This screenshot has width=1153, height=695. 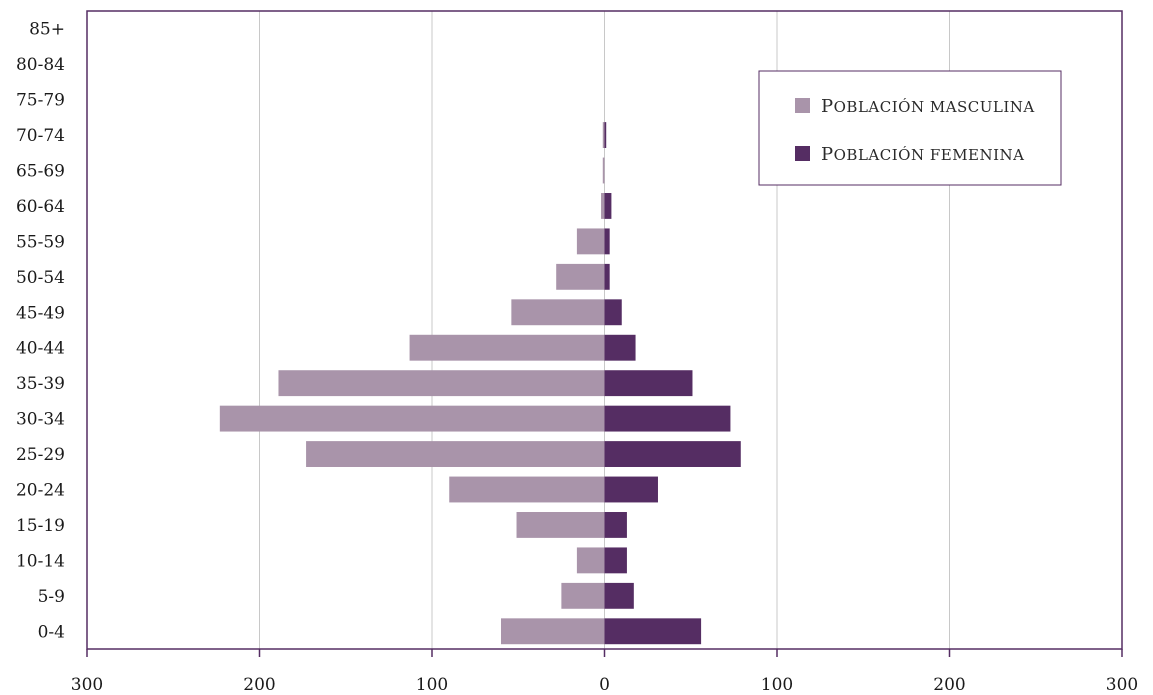 What do you see at coordinates (604, 685) in the screenshot?
I see `x-tick-label: 0` at bounding box center [604, 685].